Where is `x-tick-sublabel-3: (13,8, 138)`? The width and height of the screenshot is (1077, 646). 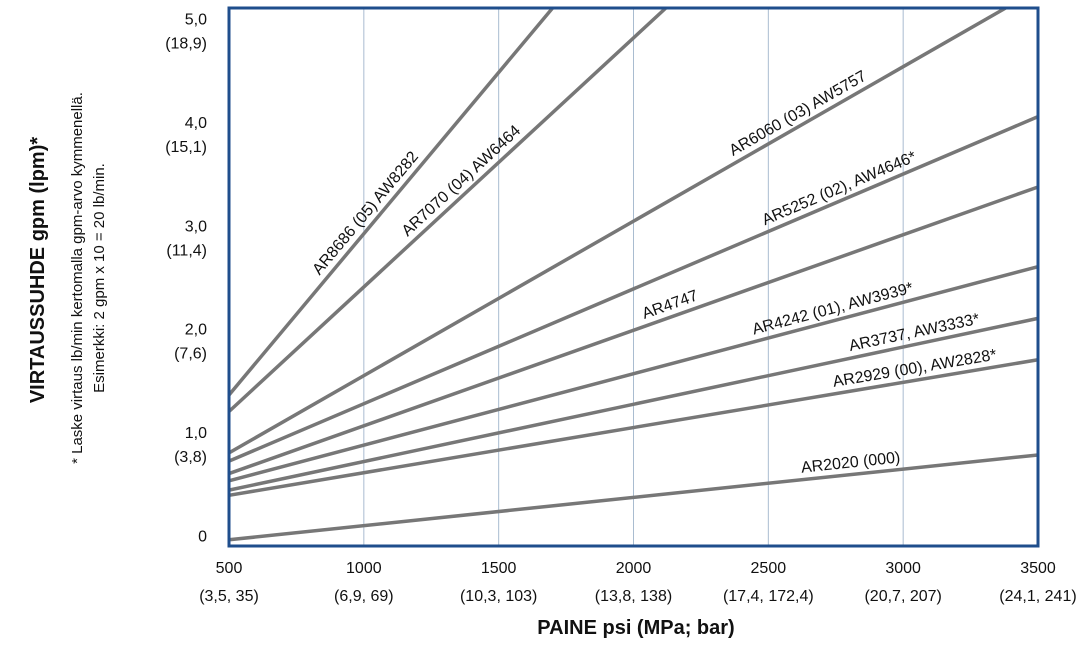 x-tick-sublabel-3: (13,8, 138) is located at coordinates (633, 596).